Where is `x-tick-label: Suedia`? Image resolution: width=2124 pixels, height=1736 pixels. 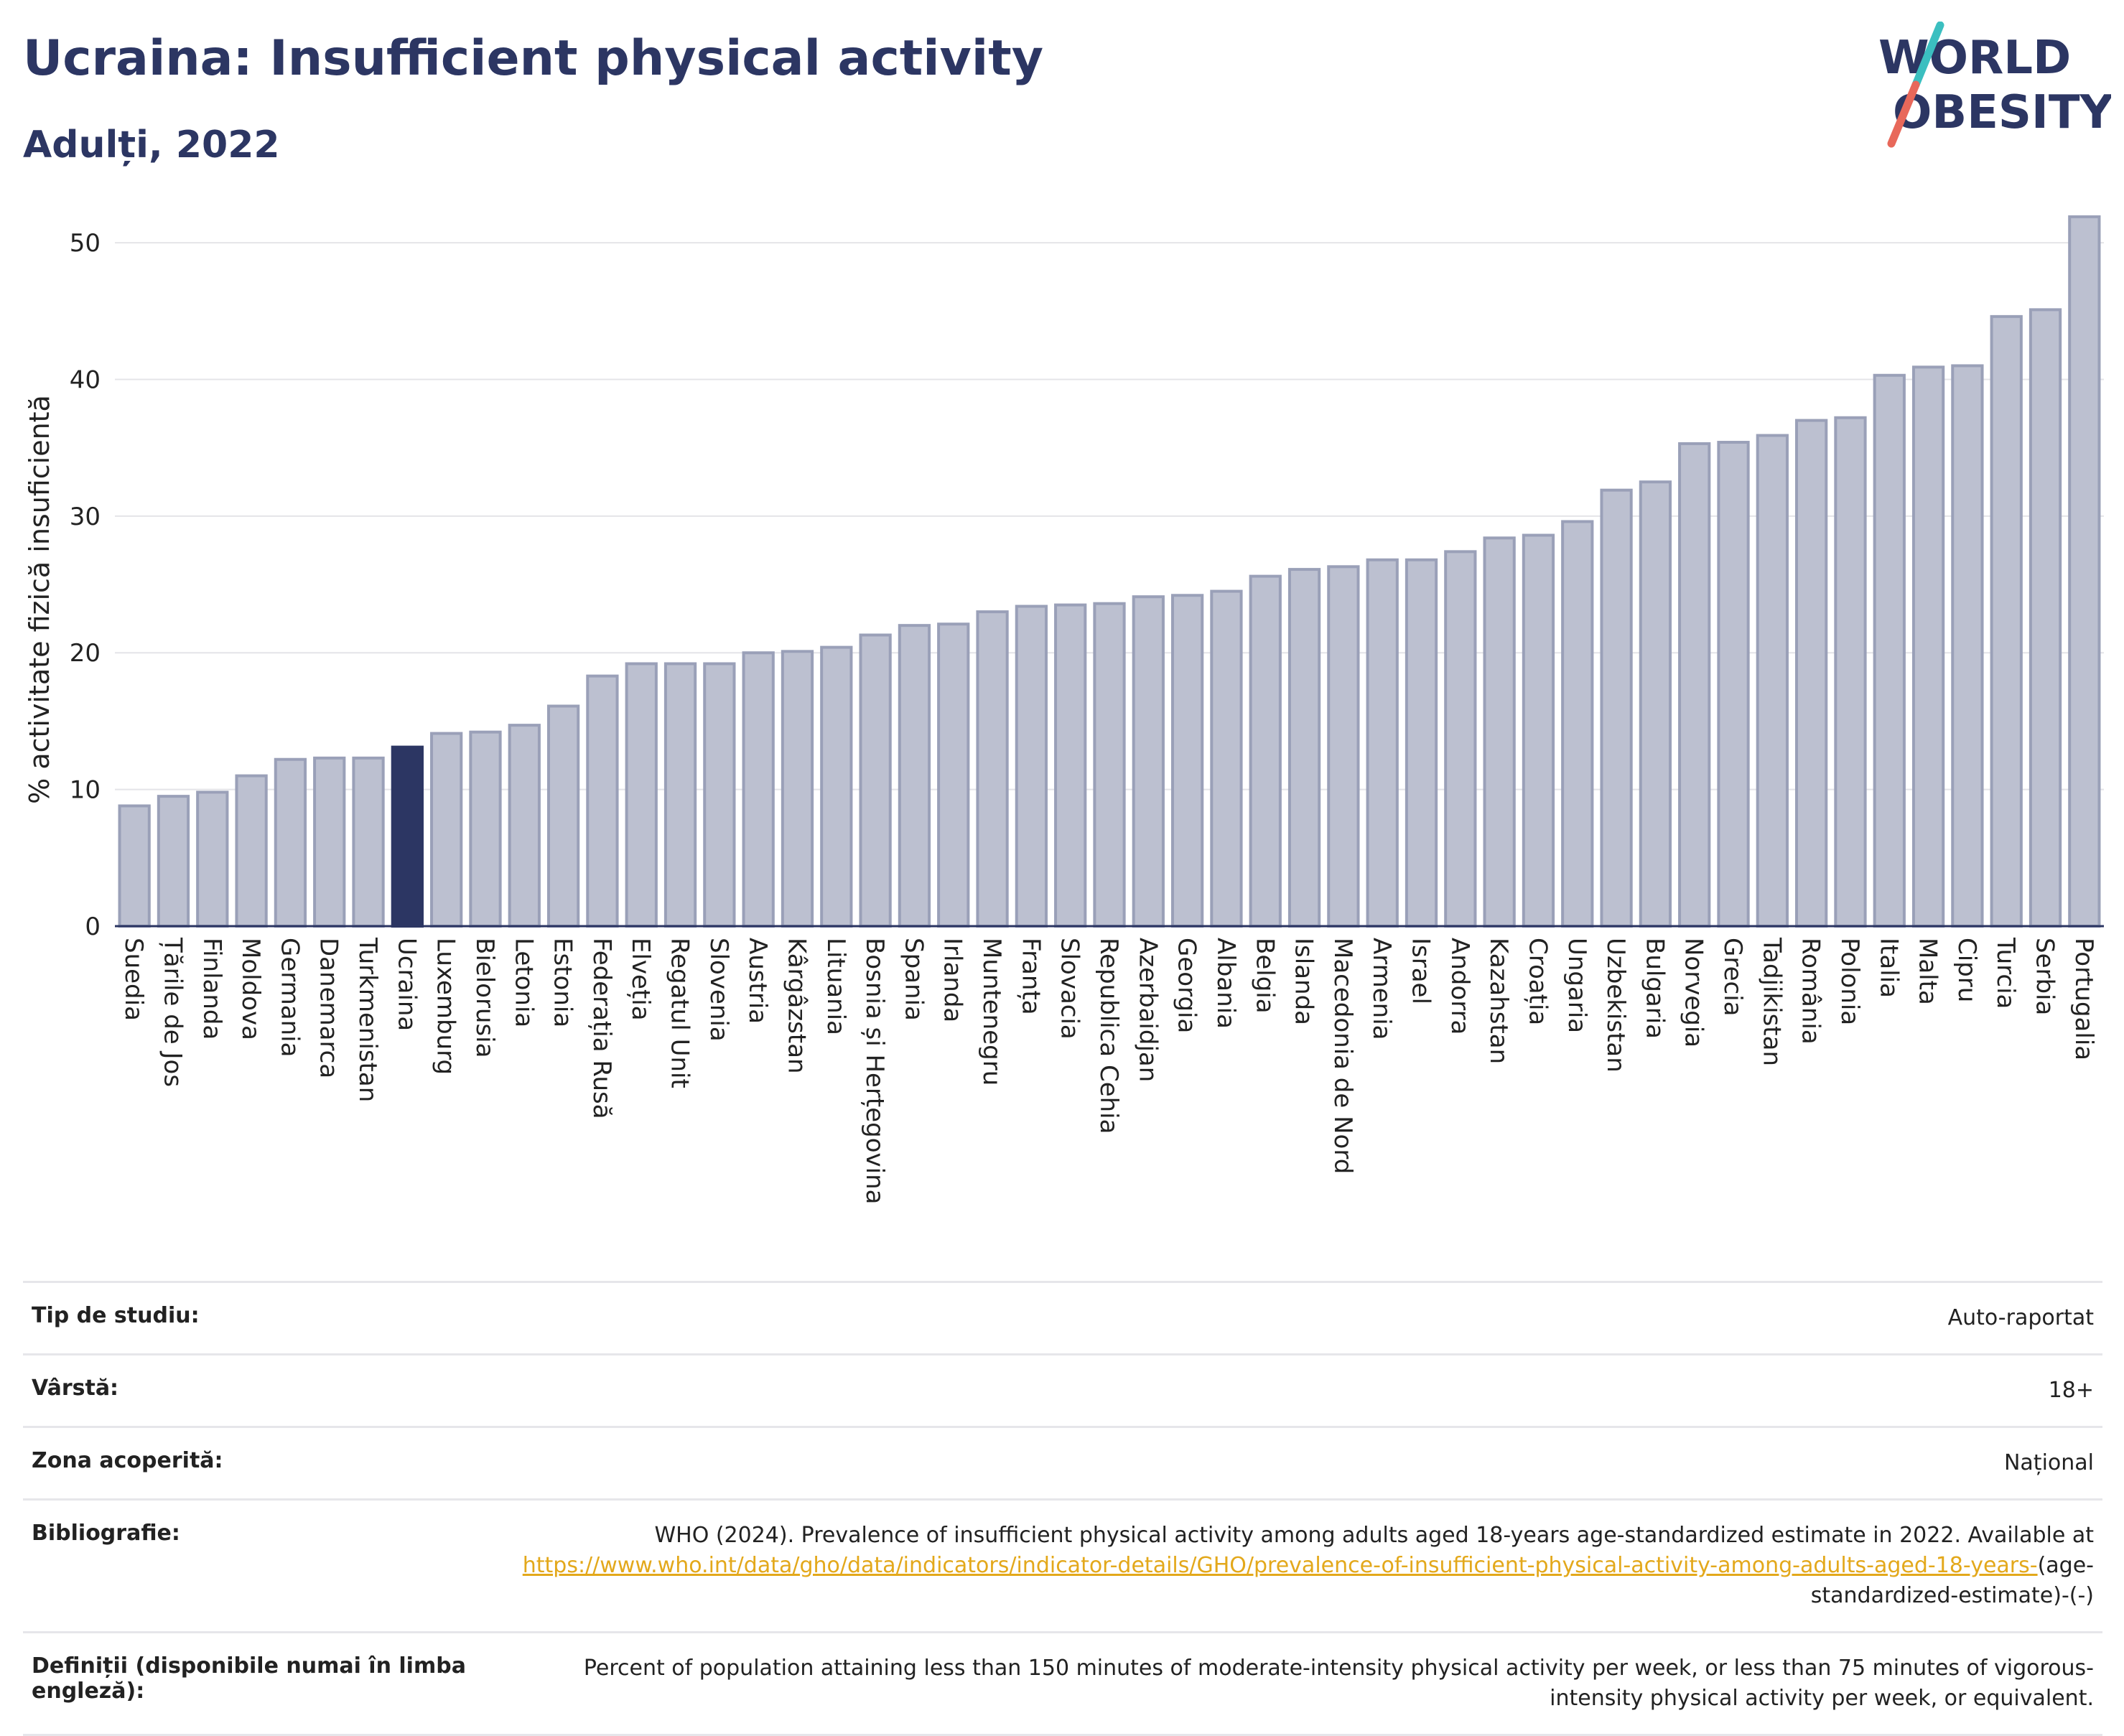
x-tick-label: Suedia is located at coordinates (133, 979).